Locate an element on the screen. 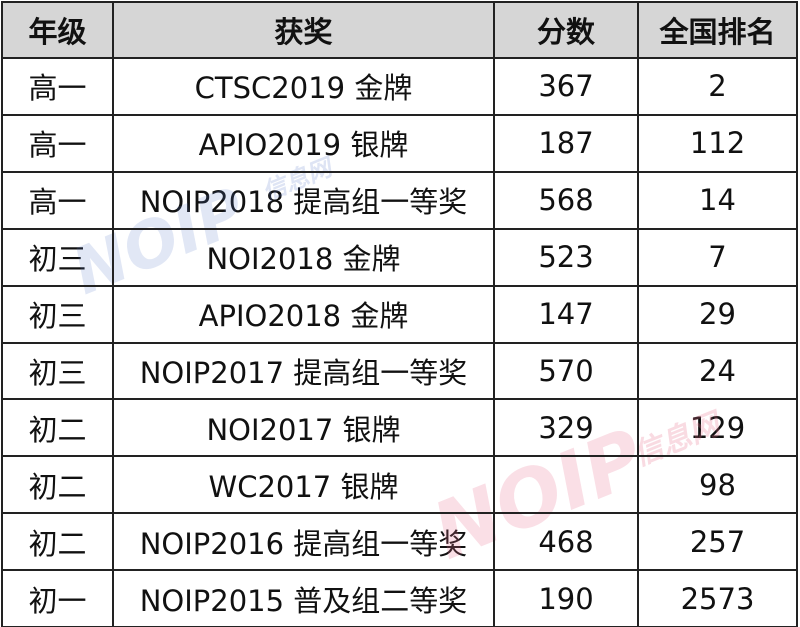 Image resolution: width=800 pixels, height=627 pixels. header-cell: 年级 is located at coordinates (57, 30).